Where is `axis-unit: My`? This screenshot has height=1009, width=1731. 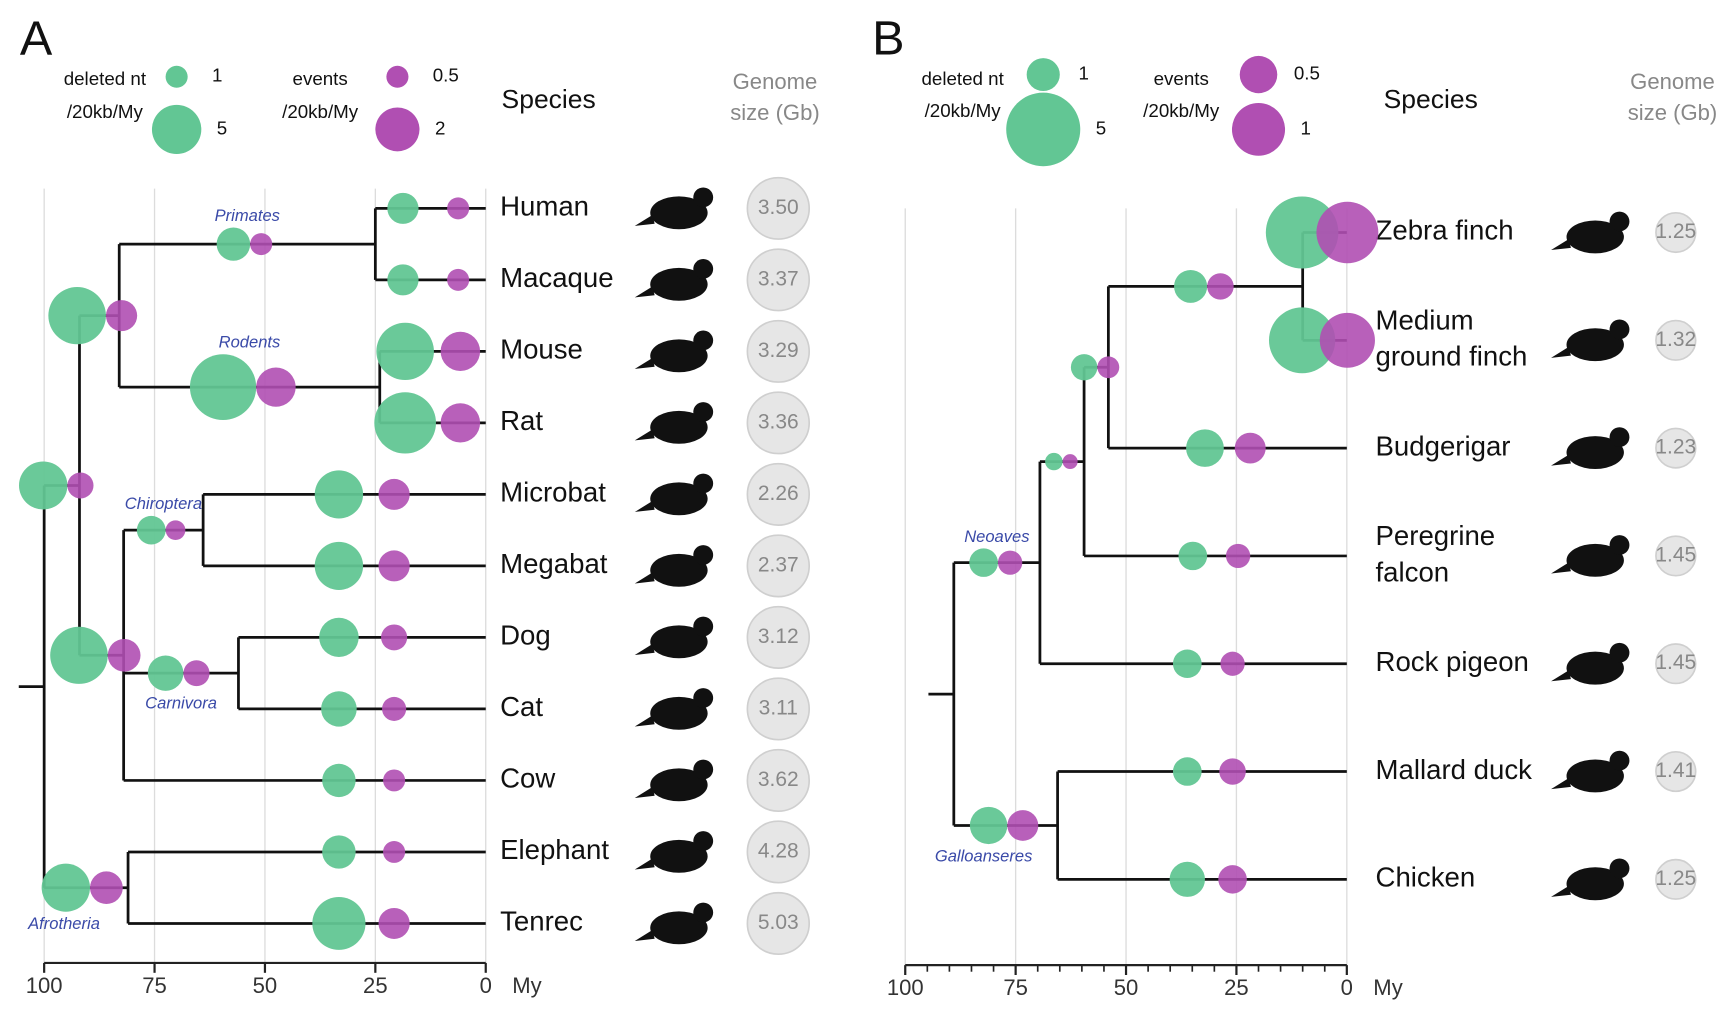 axis-unit: My is located at coordinates (1387, 987).